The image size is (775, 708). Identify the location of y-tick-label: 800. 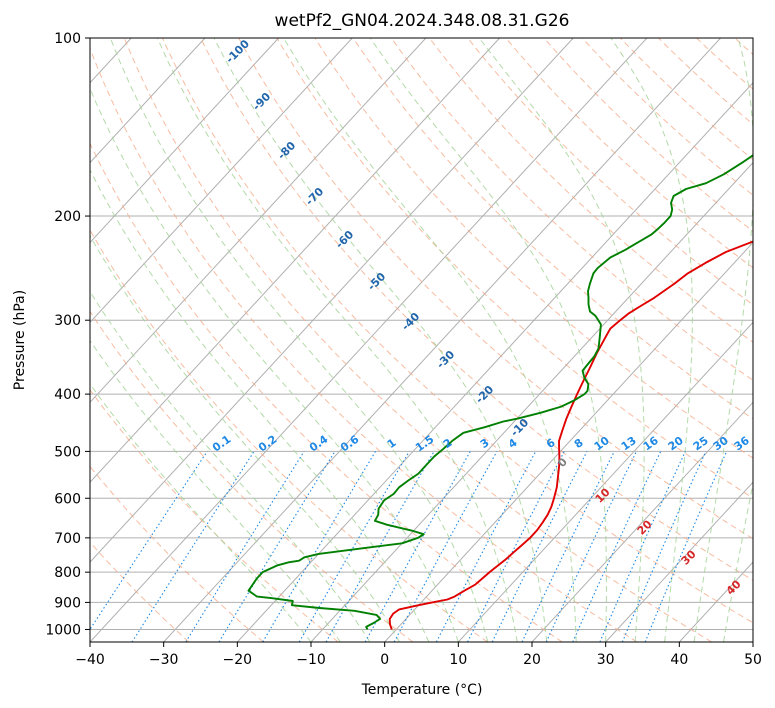
(67, 573).